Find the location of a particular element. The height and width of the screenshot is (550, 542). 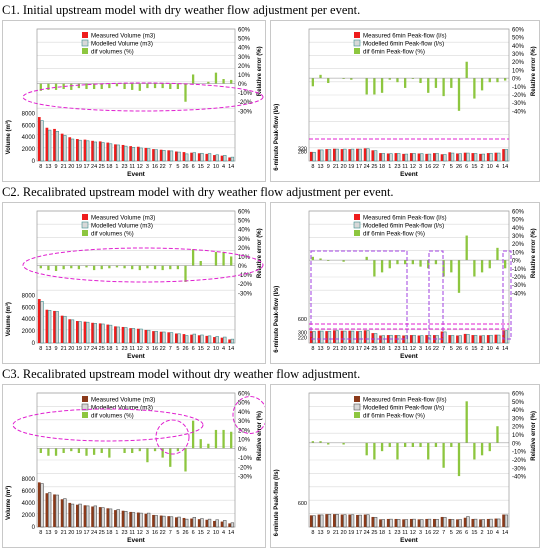

legend-swatch is located at coordinates (357, 225).